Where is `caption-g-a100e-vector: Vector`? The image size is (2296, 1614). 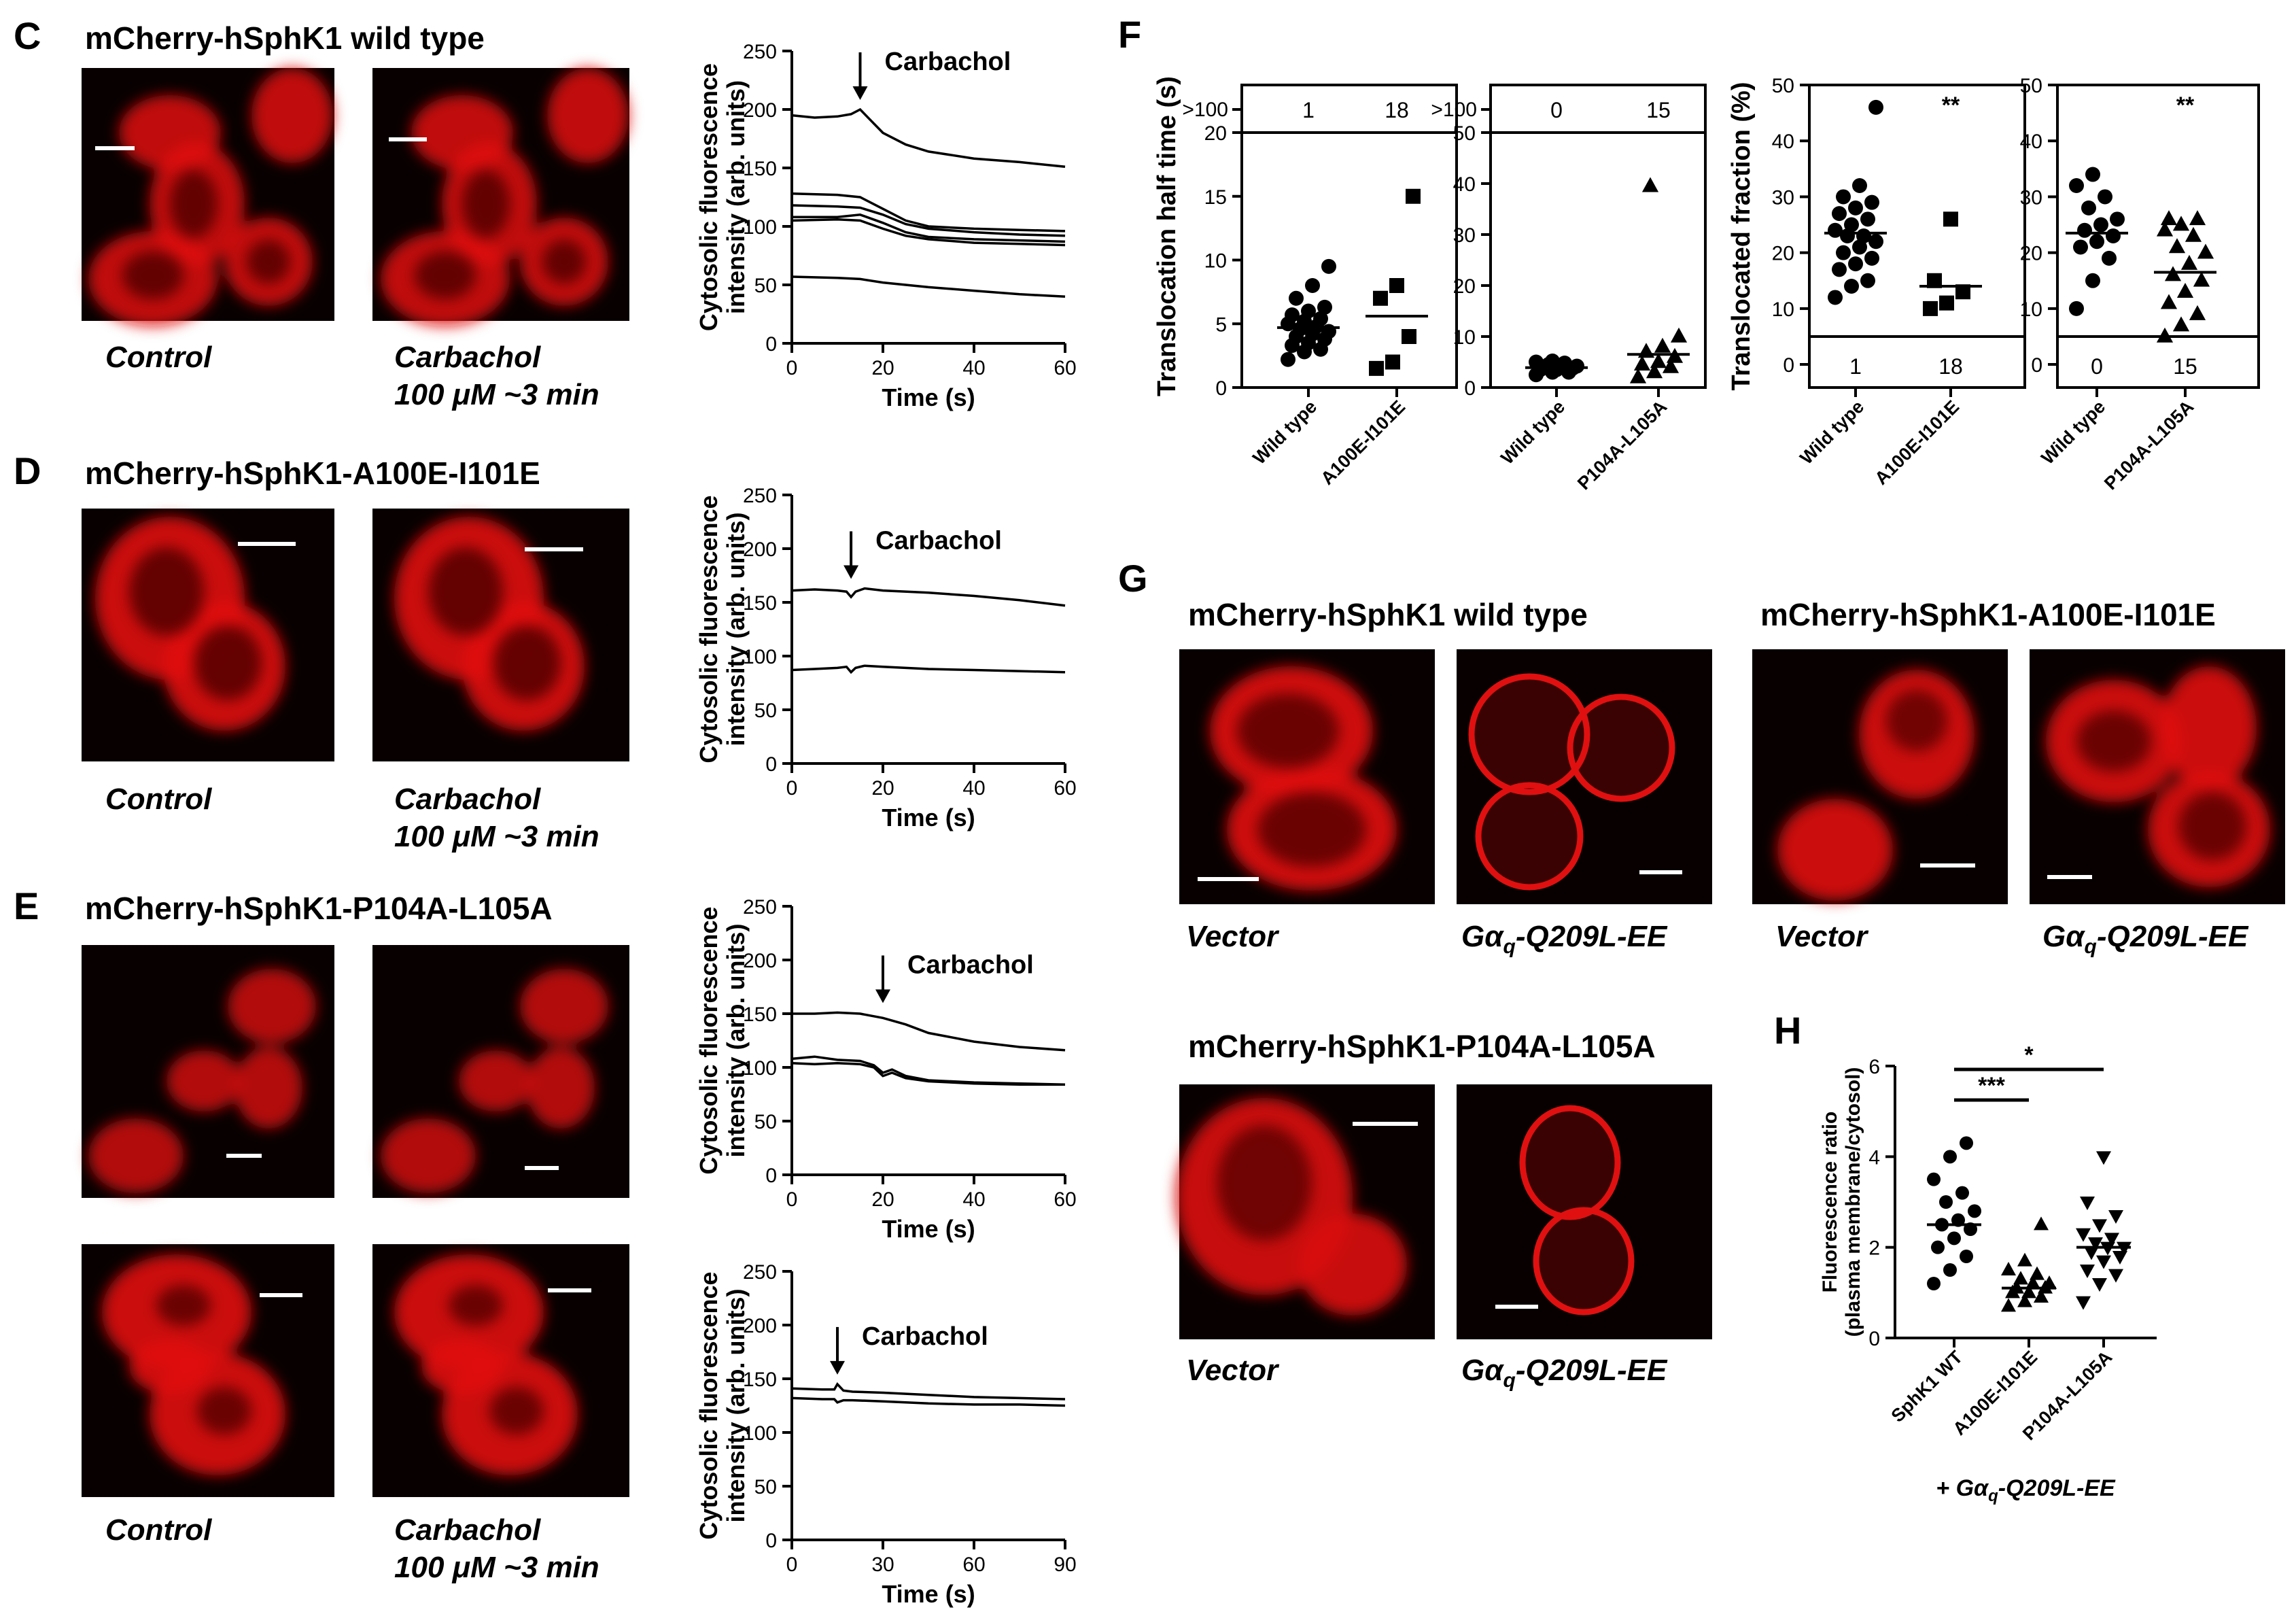 caption-g-a100e-vector: Vector is located at coordinates (1822, 937).